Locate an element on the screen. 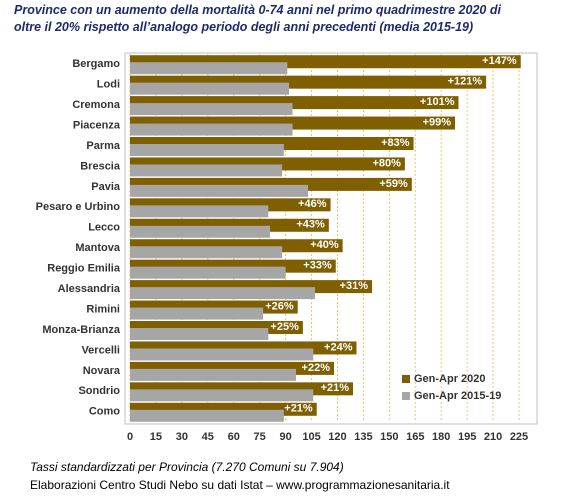 This screenshot has height=500, width=571. y-tick-label: Pesaro e Urbino is located at coordinates (78, 207).